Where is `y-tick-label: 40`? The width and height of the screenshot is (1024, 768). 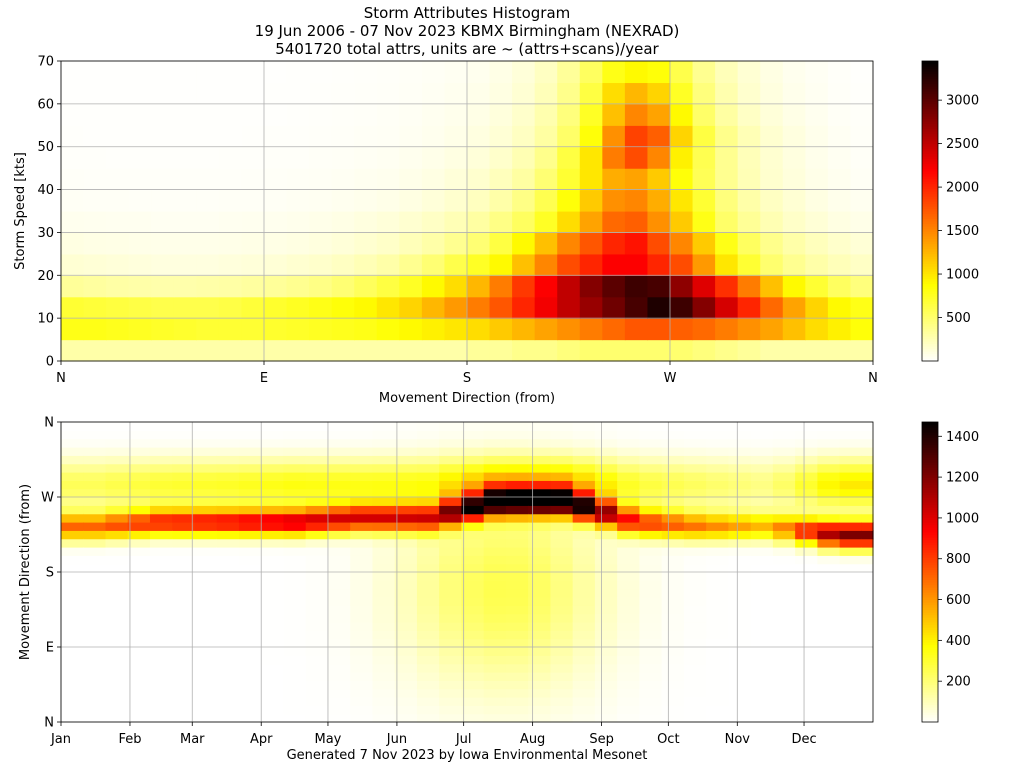 y-tick-label: 40 is located at coordinates (45, 190).